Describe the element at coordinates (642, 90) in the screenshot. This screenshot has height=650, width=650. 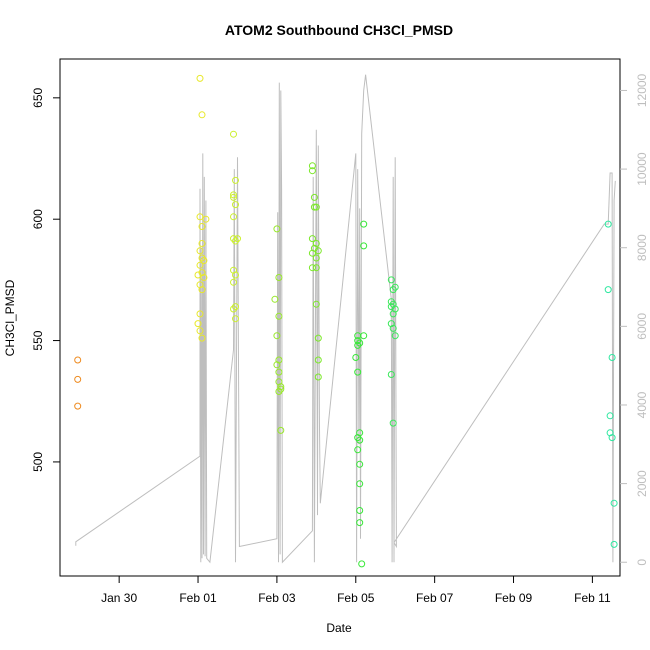
I see `y2-tick-label: 12000` at that location.